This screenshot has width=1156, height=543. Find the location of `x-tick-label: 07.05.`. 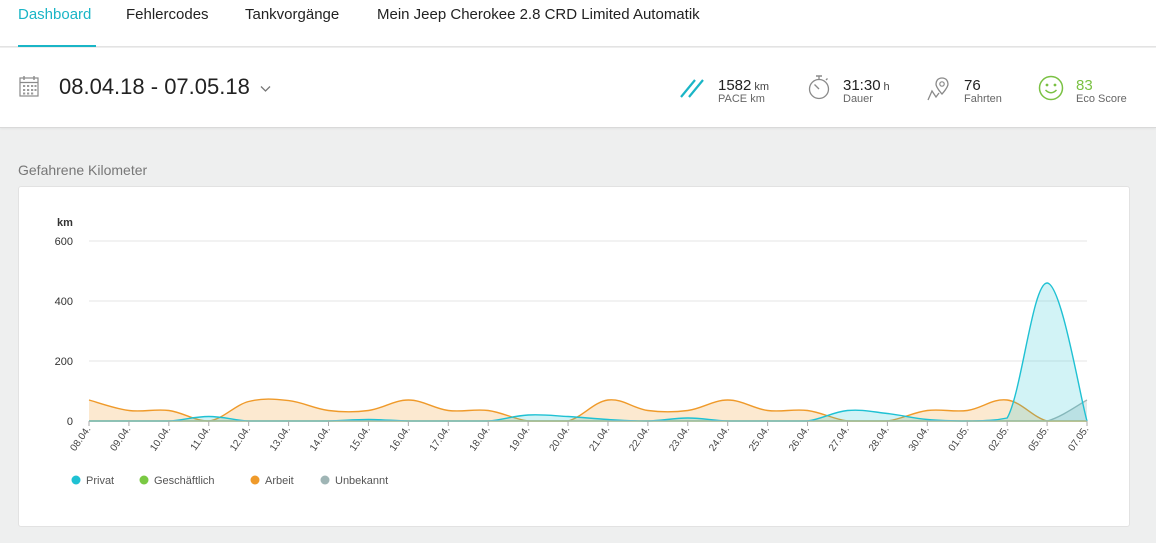

x-tick-label: 07.05. is located at coordinates (1078, 438).